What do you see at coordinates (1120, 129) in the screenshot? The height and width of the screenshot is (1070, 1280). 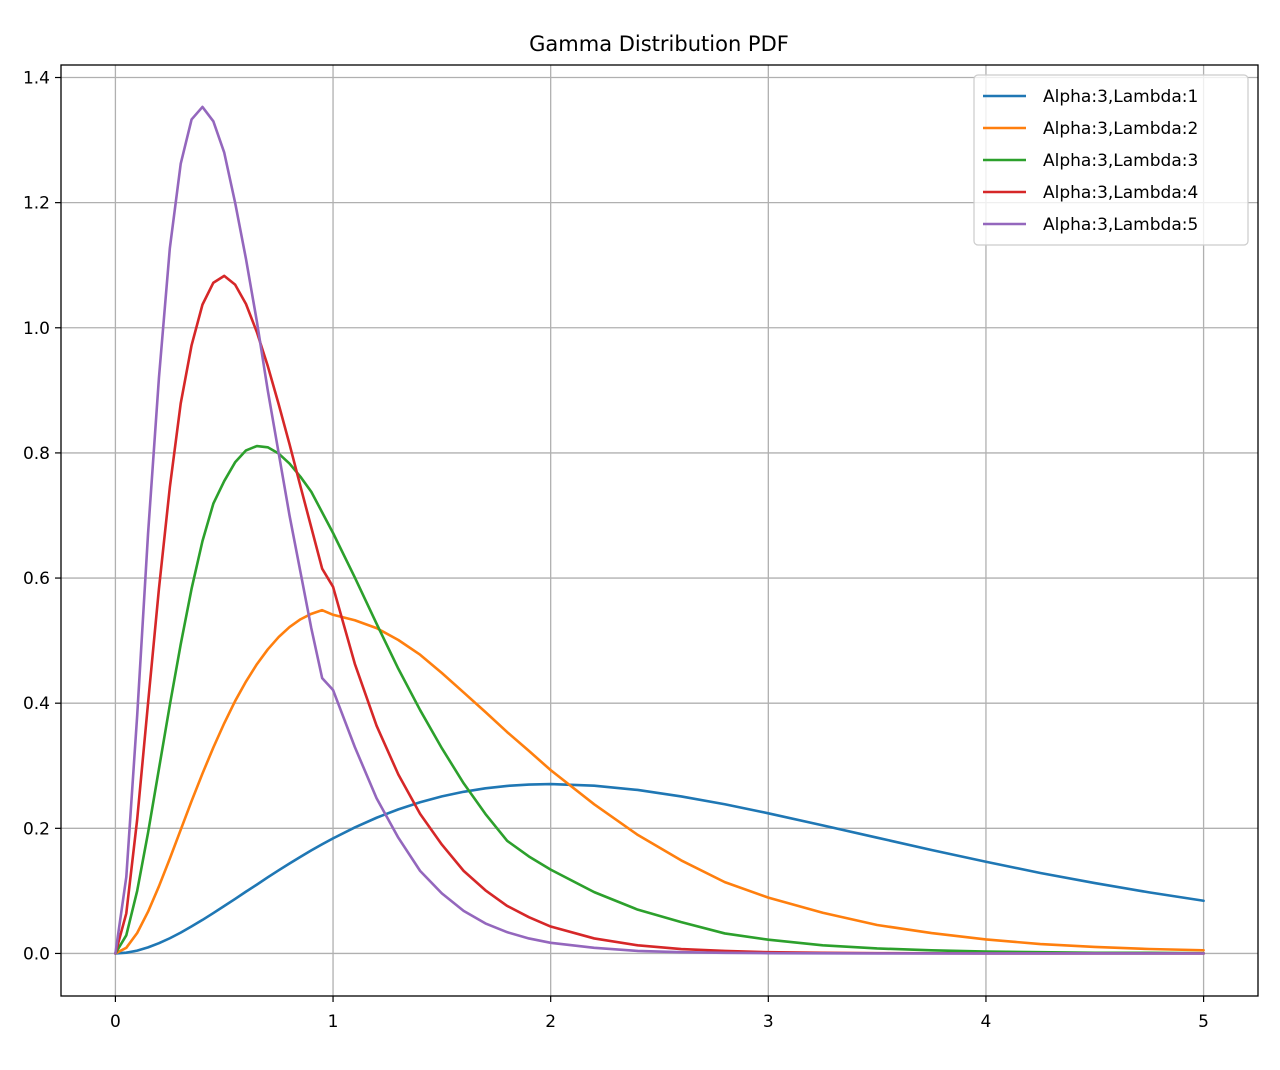 I see `legend-label-2: Alpha:3,Lambda:2` at bounding box center [1120, 129].